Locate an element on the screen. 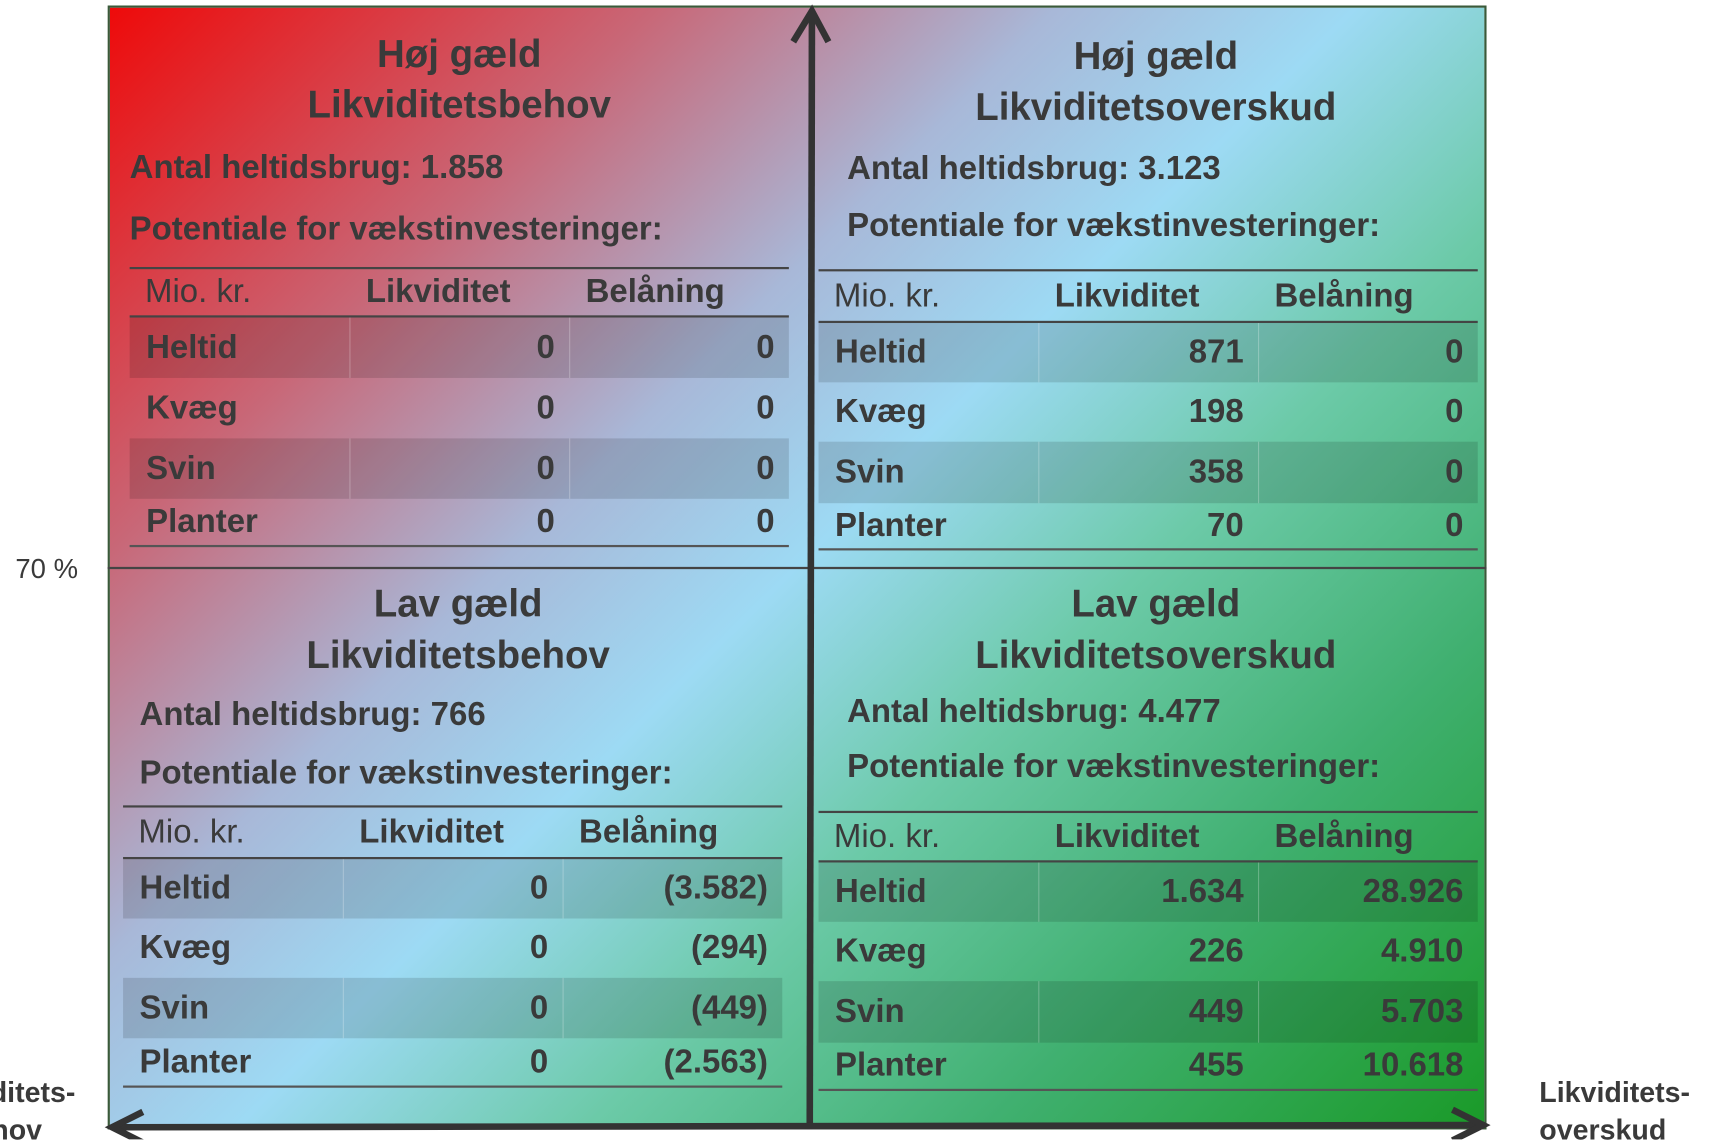  table-row: Heltid 0 0 is located at coordinates (459, 347).